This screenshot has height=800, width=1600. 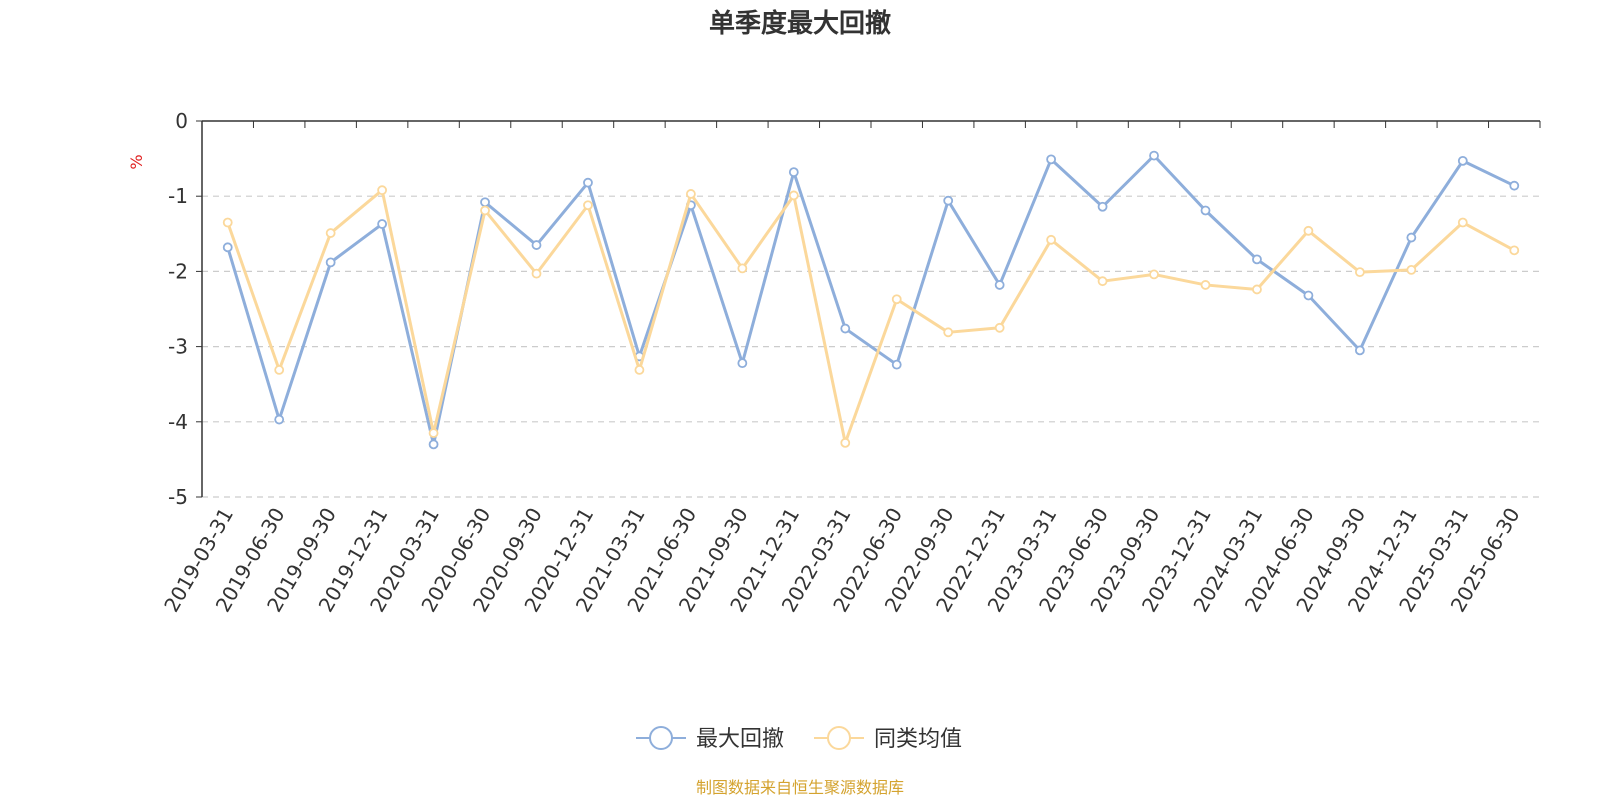 I want to click on legend-item-1: 最大回撤, so click(x=710, y=739).